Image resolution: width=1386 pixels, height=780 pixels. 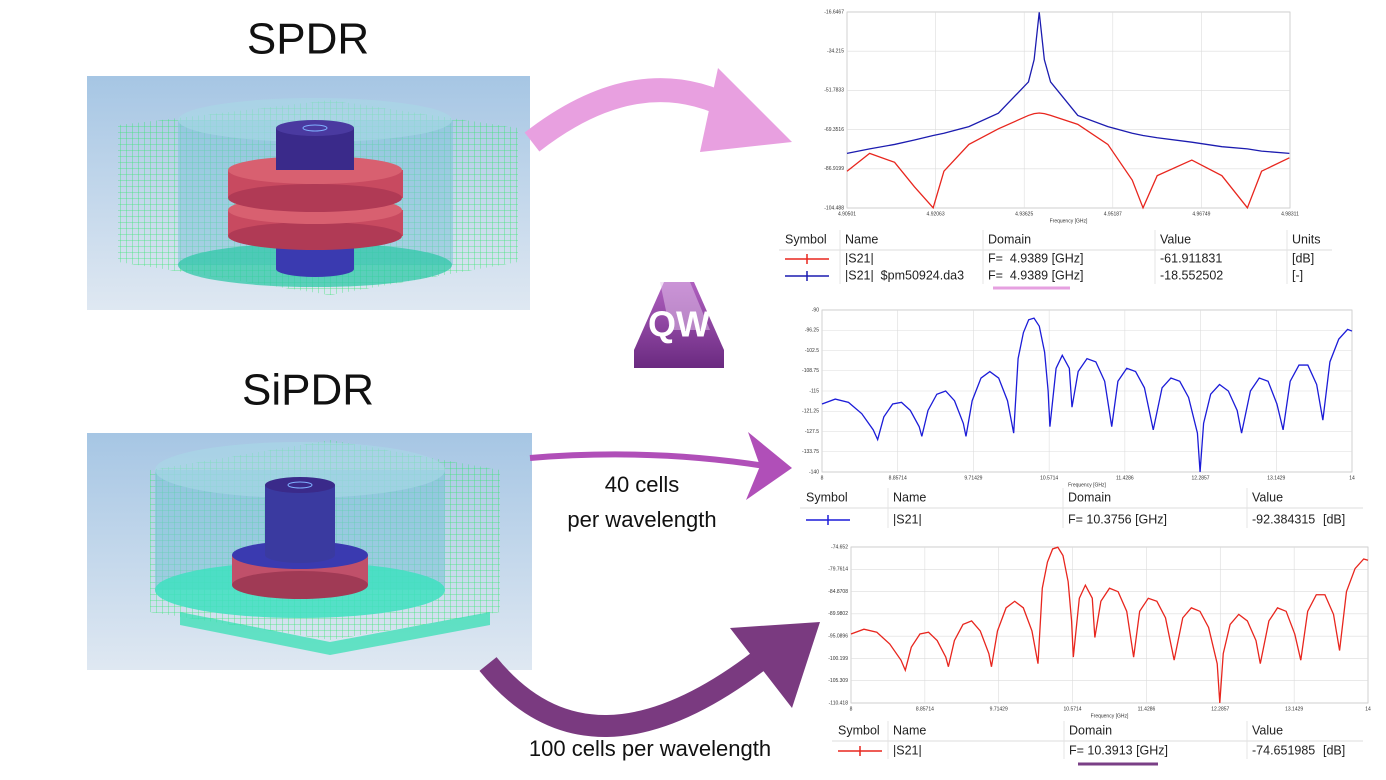 What do you see at coordinates (812, 331) in the screenshot?
I see `y-tick-label: -96.25` at bounding box center [812, 331].